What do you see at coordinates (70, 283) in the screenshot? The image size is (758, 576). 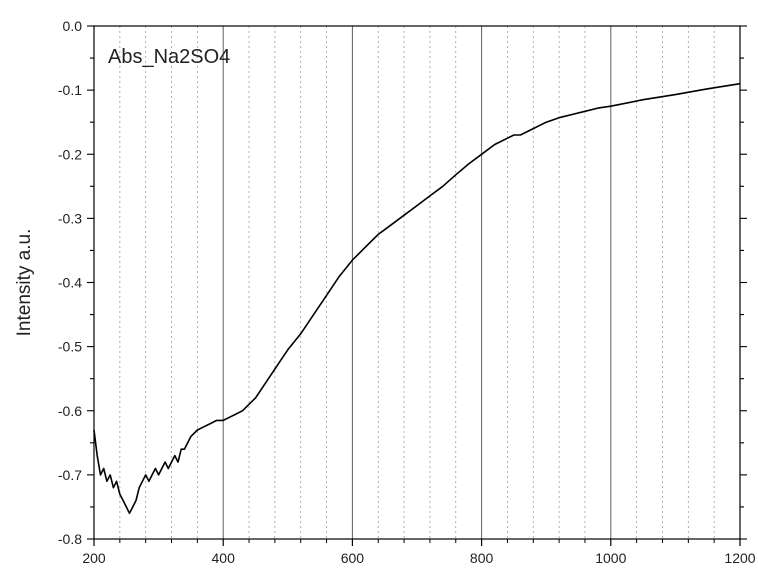 I see `y-tick-label: -0.4` at bounding box center [70, 283].